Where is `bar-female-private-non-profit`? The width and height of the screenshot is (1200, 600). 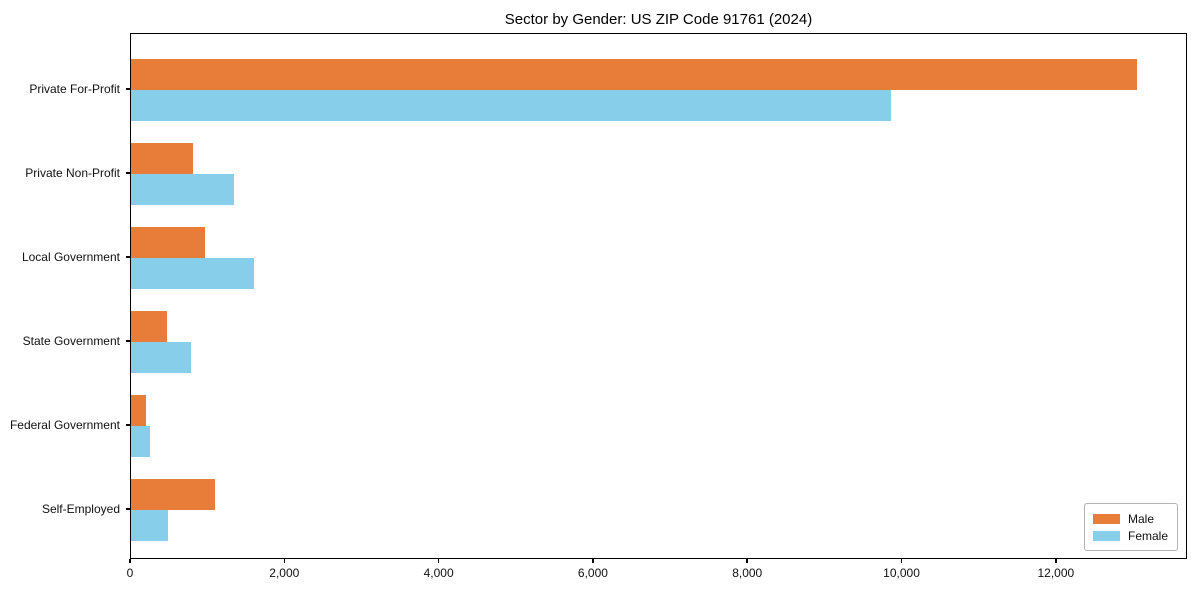
bar-female-private-non-profit is located at coordinates (183, 189).